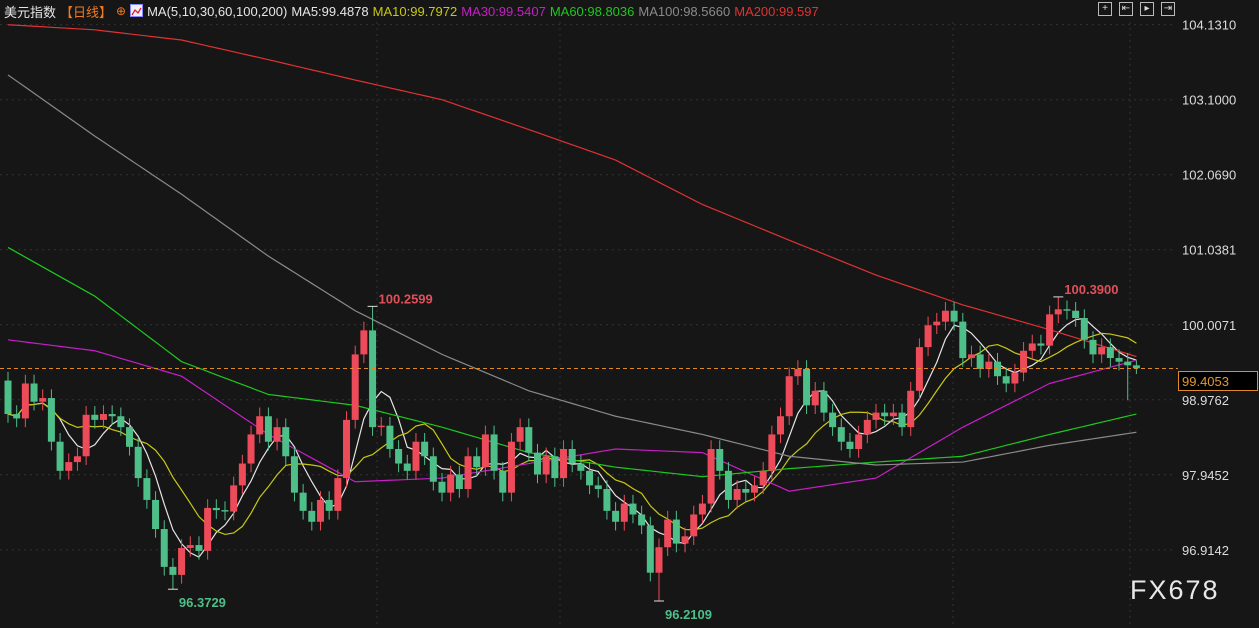 Image resolution: width=1259 pixels, height=628 pixels. Describe the element at coordinates (1209, 250) in the screenshot. I see `y-tick-label: 101.0381` at that location.